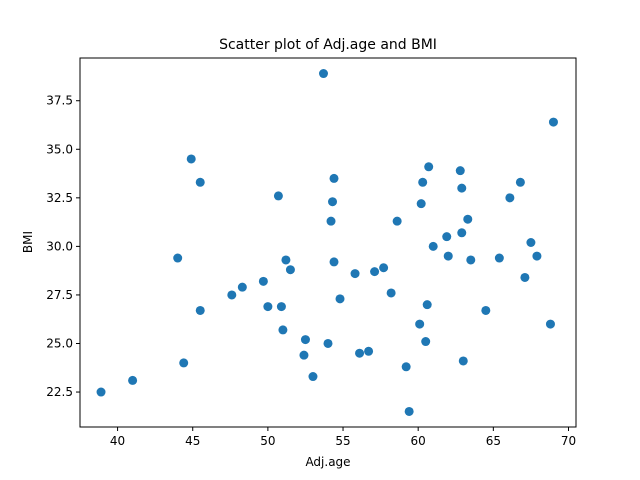  I want to click on y-axis-ticks: 22.5 25.0 27.5 30.0 32.5 35.0 37.5, so click(63, 246).